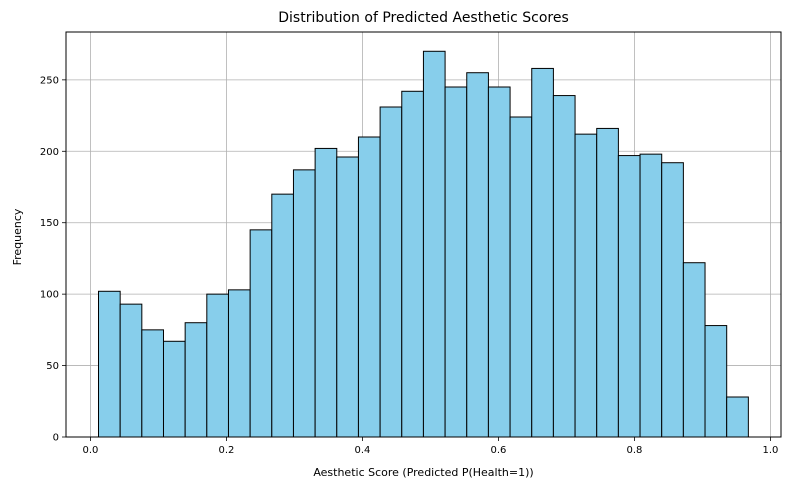 The height and width of the screenshot is (490, 789). I want to click on y-tick-label: 100, so click(49, 295).